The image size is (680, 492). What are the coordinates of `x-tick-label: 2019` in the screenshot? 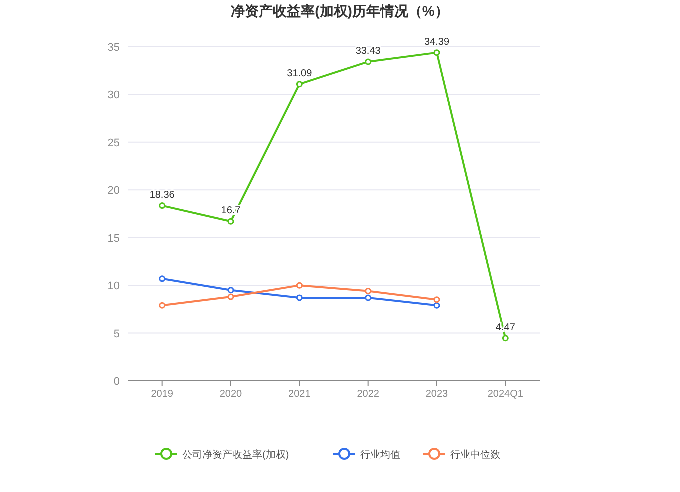 It's located at (162, 394).